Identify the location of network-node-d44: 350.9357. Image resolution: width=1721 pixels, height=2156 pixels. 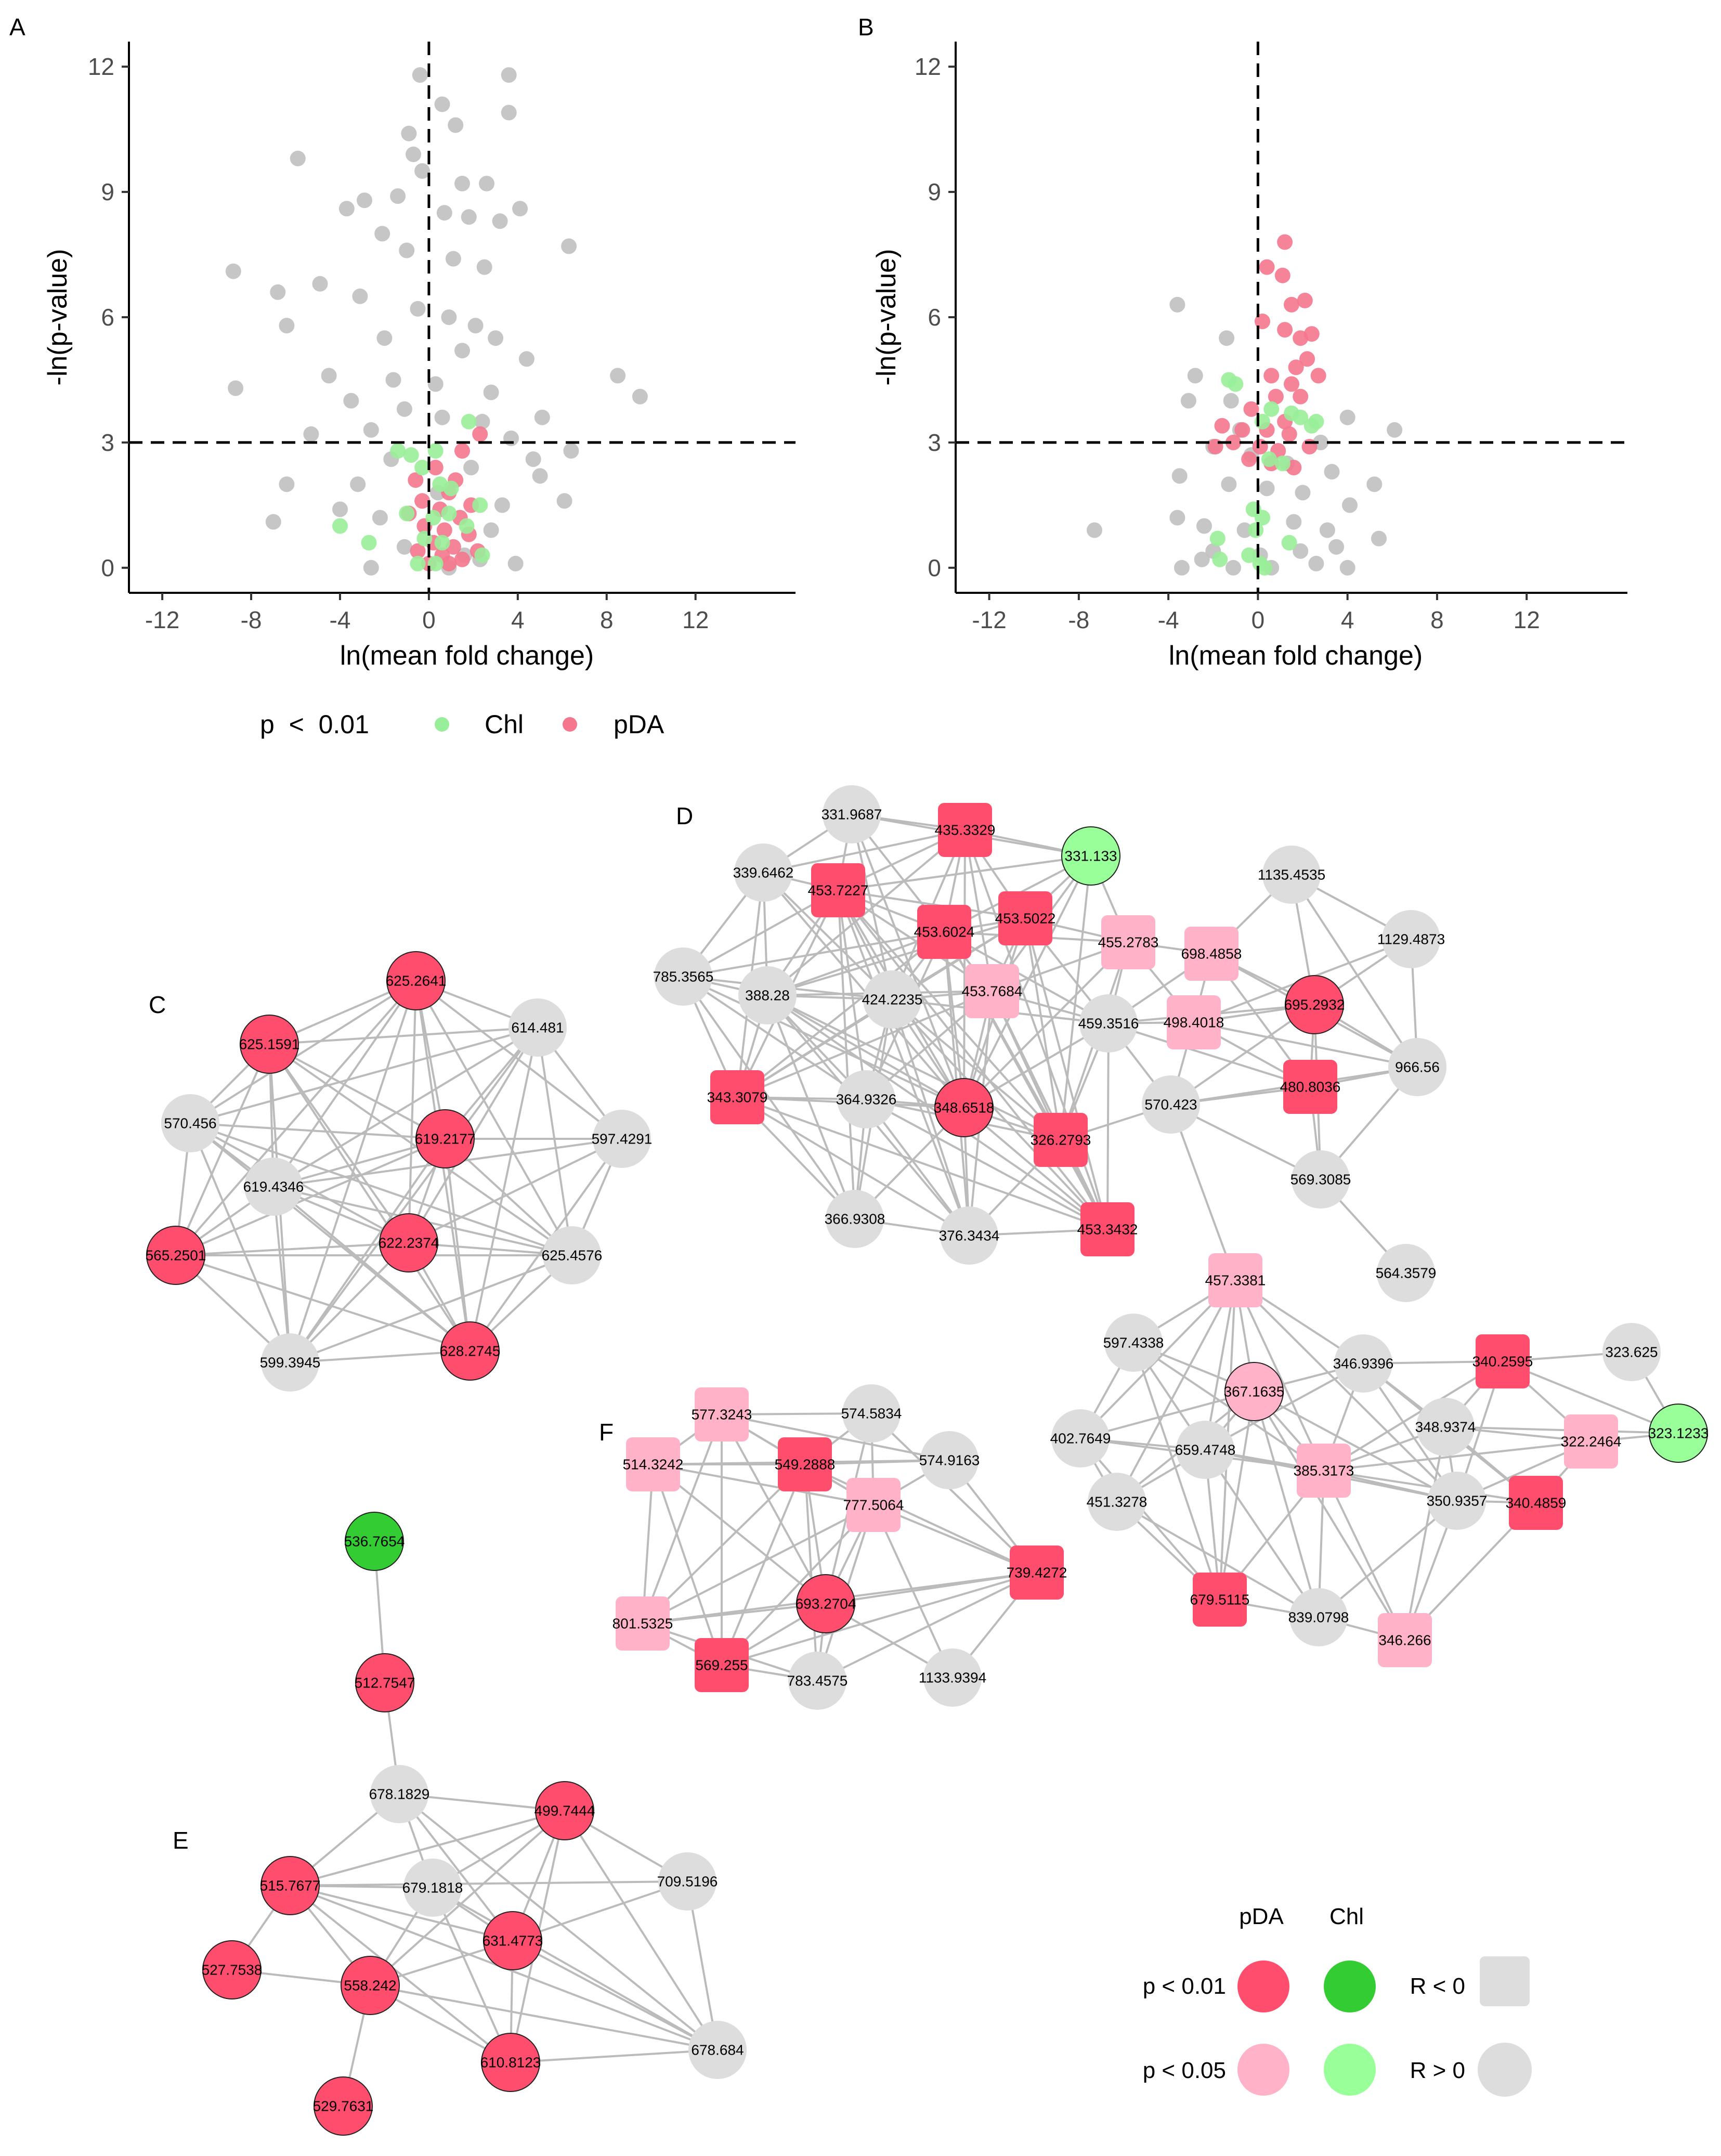
(1457, 1501).